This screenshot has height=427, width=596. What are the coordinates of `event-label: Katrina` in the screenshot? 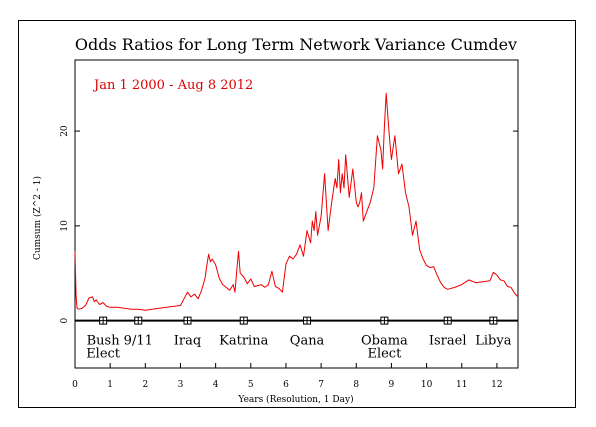 It's located at (243, 341).